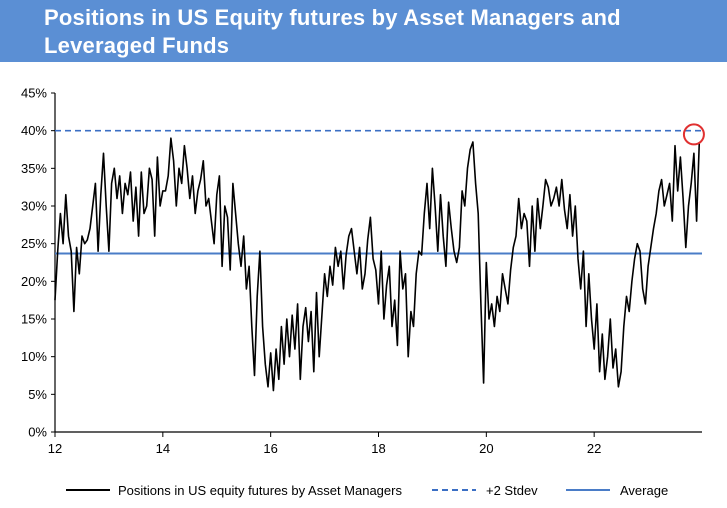  Describe the element at coordinates (34, 281) in the screenshot. I see `y-tick-label: 20%` at that location.